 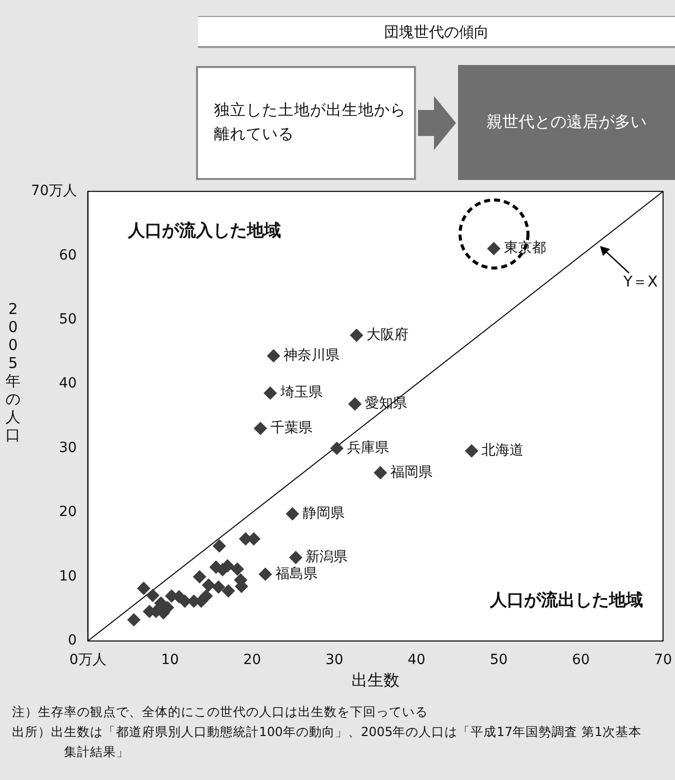 What do you see at coordinates (67, 320) in the screenshot?
I see `y-tick-label: 50` at bounding box center [67, 320].